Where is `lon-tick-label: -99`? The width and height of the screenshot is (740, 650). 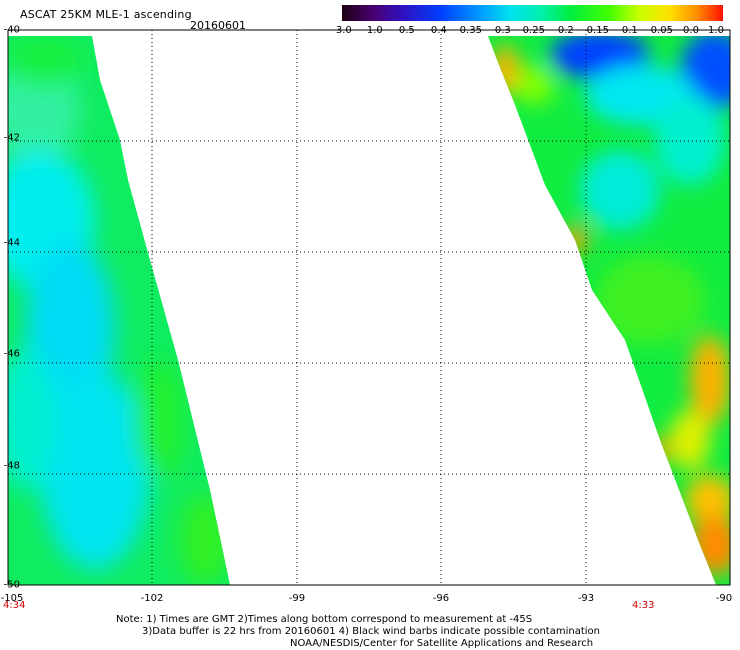
lon-tick-label: -99 is located at coordinates (297, 598).